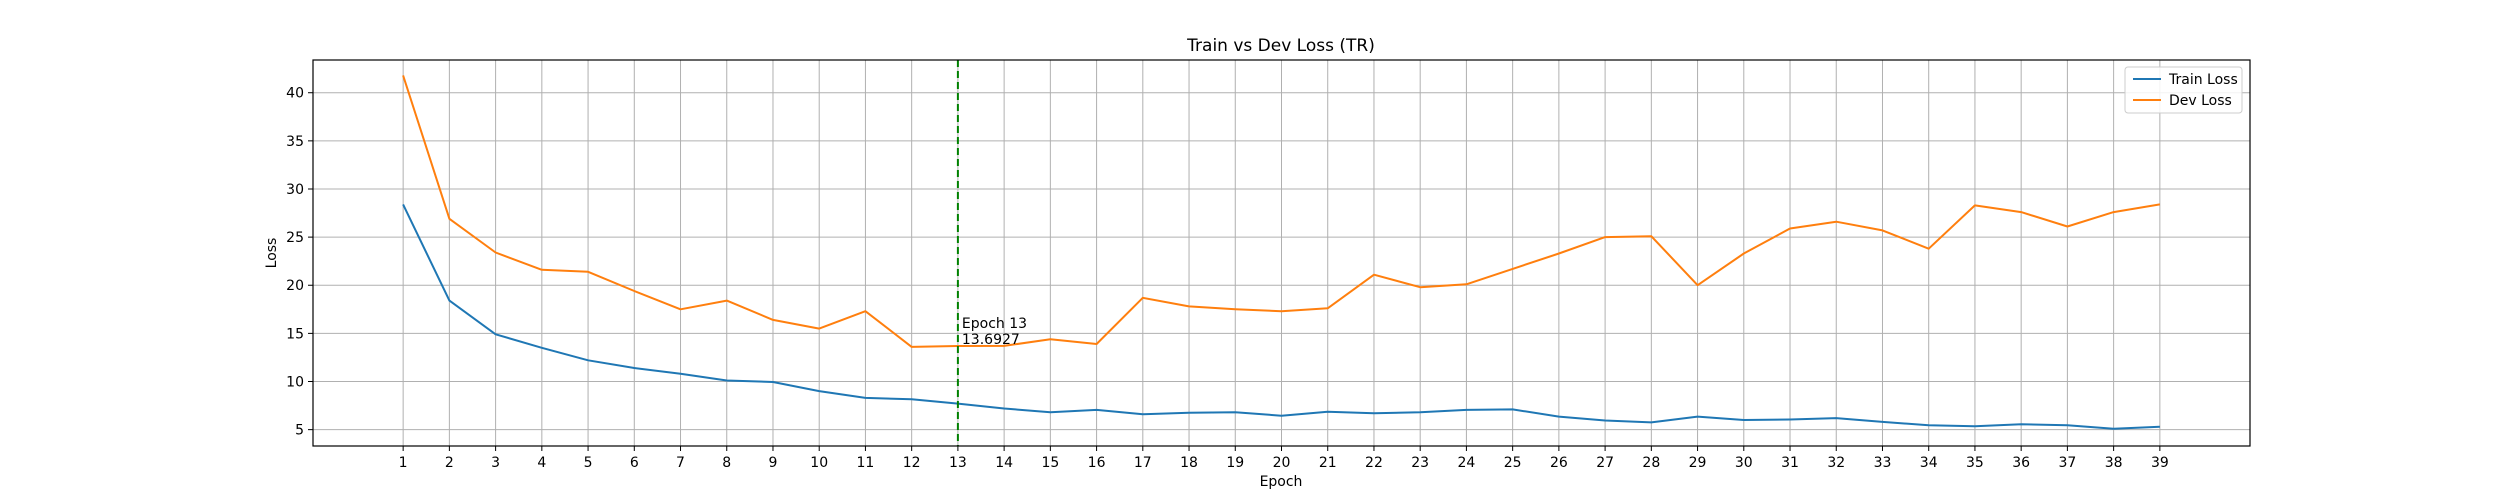 The height and width of the screenshot is (500, 2500). Describe the element at coordinates (994, 324) in the screenshot. I see `best-epoch-annotation-epoch: Epoch 13` at that location.